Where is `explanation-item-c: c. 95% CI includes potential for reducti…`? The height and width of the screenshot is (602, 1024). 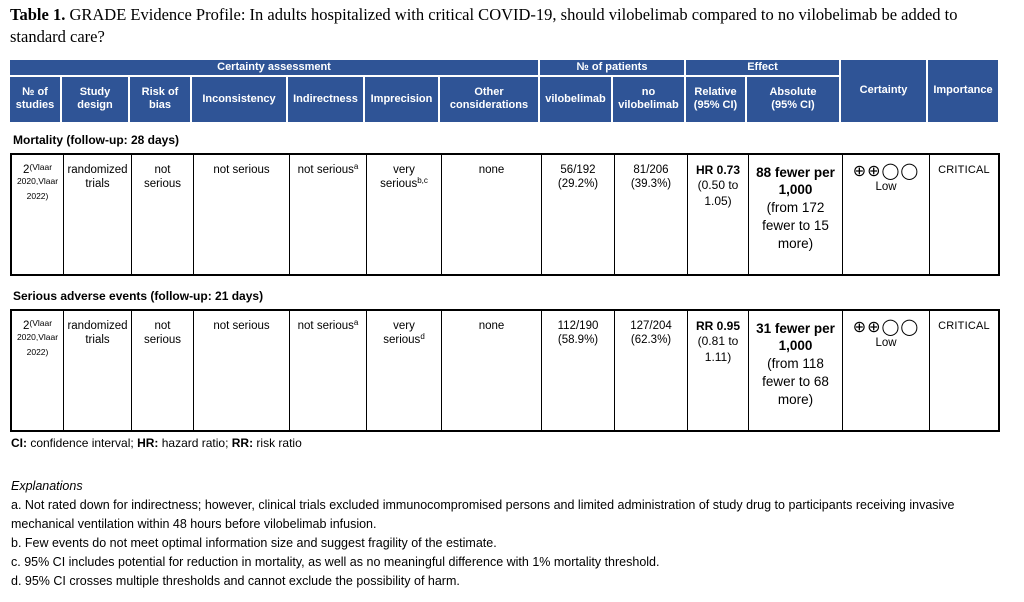
explanation-item-c: c. 95% CI includes potential for reducti… is located at coordinates (335, 561).